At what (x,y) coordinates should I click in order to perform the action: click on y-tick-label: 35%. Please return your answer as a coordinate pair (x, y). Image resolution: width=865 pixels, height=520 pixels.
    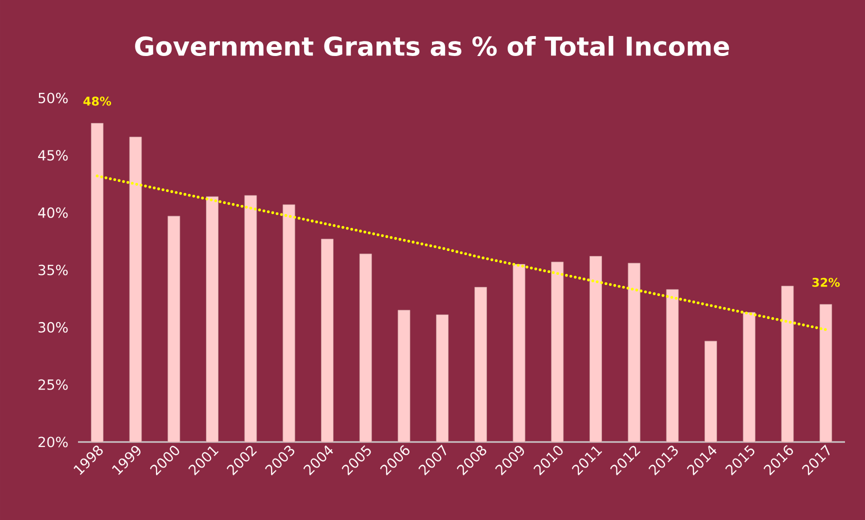
    Looking at the image, I should click on (53, 270).